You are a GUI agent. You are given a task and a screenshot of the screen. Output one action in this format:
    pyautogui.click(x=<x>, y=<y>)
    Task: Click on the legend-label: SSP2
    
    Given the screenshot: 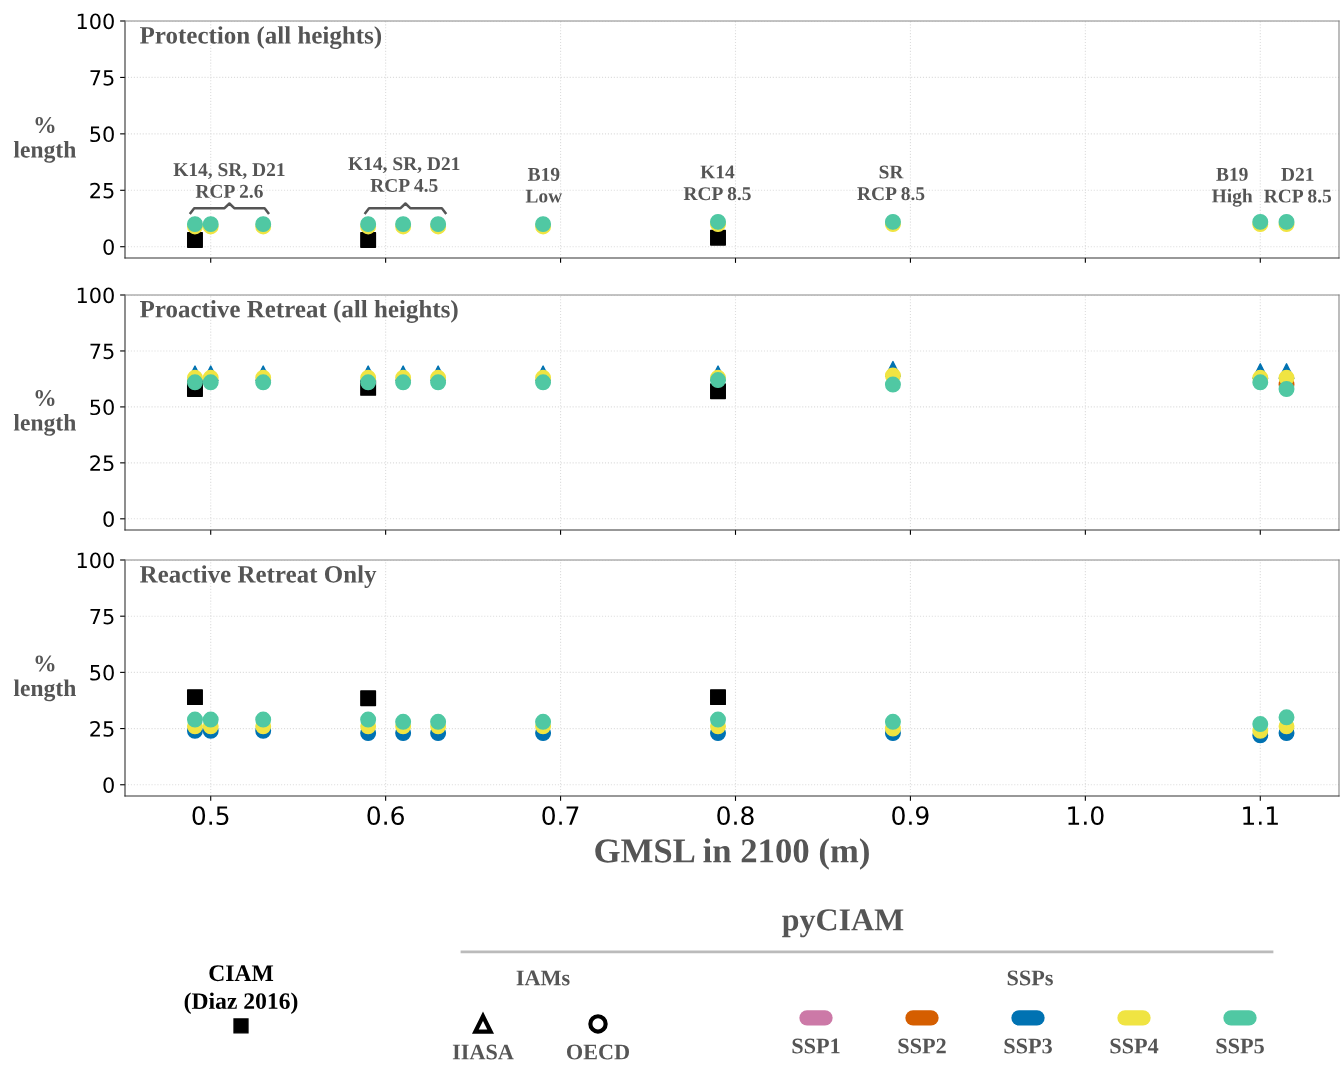 What is the action you would take?
    pyautogui.click(x=922, y=1046)
    